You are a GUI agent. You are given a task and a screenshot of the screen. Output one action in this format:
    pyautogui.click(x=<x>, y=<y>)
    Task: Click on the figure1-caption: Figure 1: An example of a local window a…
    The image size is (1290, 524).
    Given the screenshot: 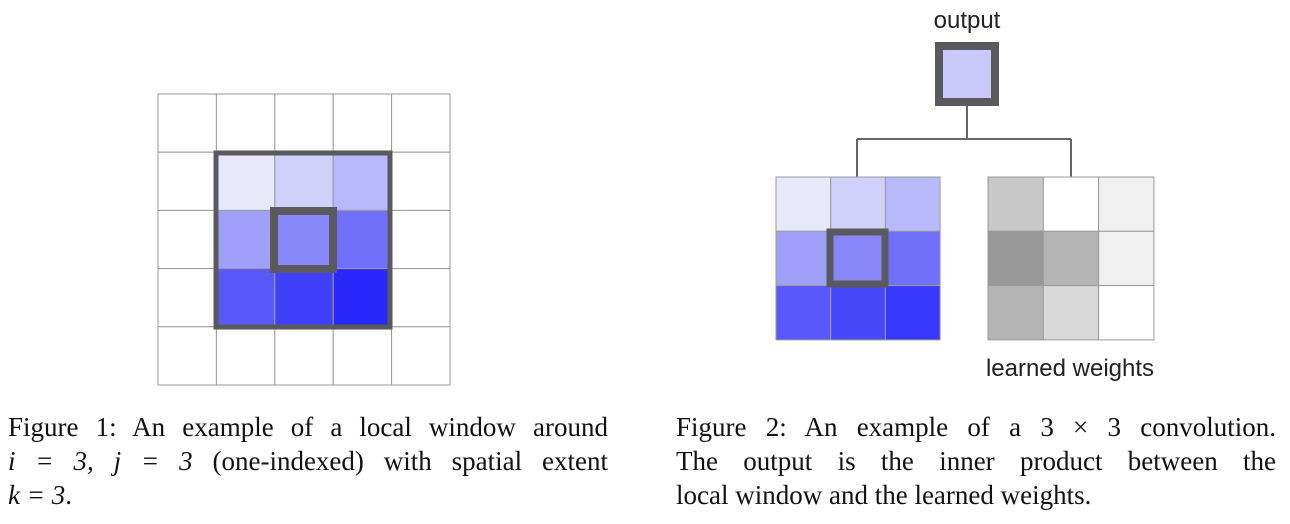 What is the action you would take?
    pyautogui.click(x=308, y=461)
    